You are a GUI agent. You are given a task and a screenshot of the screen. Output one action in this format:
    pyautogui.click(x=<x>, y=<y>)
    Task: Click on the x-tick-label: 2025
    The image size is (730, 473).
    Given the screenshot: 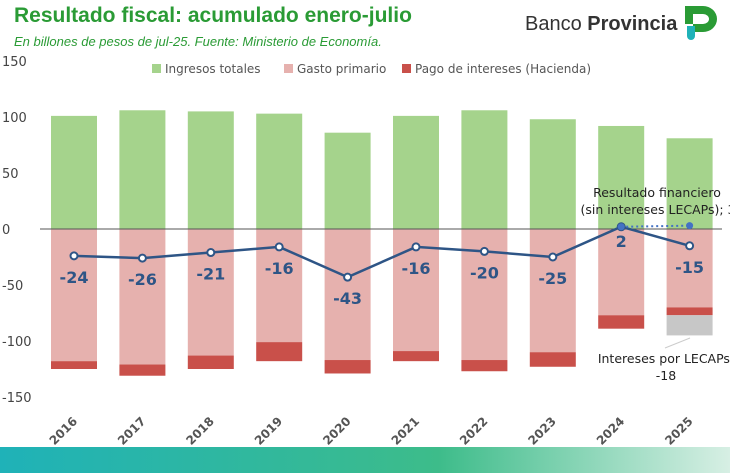 What is the action you would take?
    pyautogui.click(x=679, y=431)
    